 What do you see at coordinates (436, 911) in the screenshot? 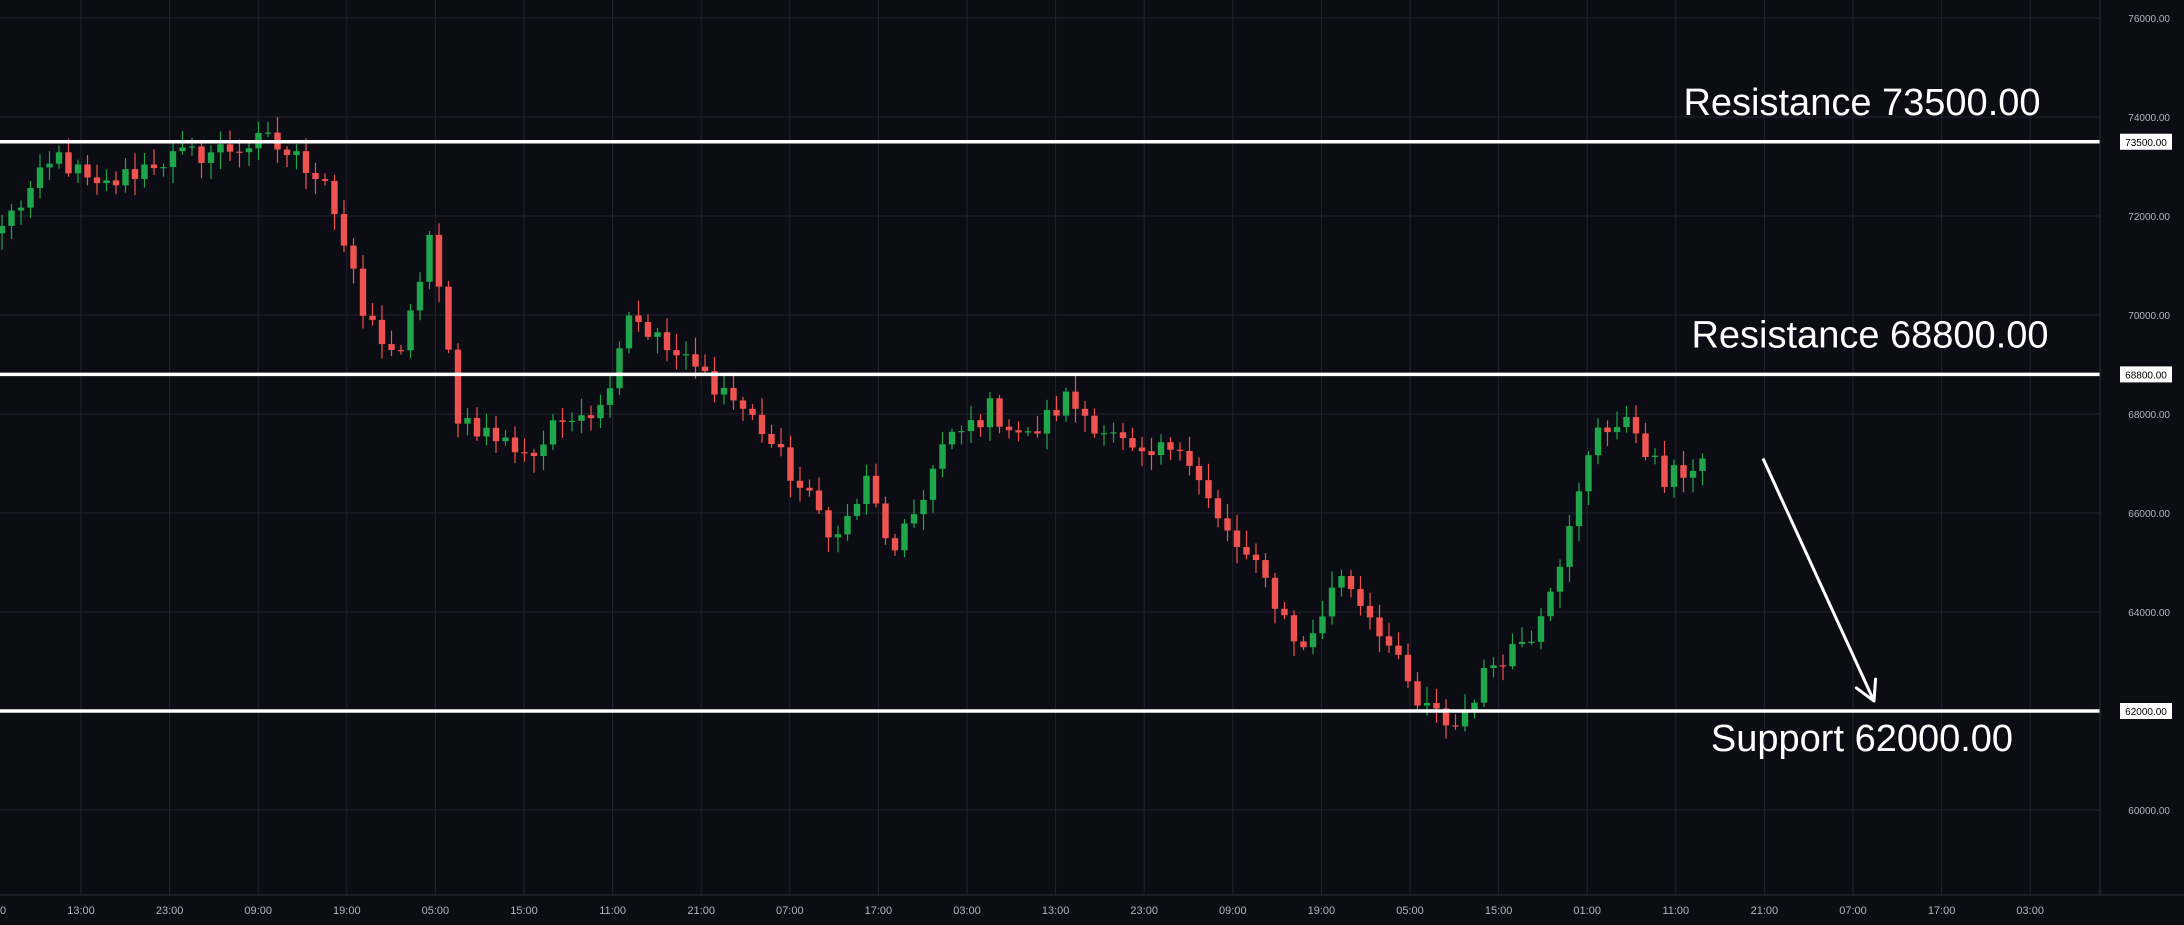
I see `x-tick-label: 05:00` at bounding box center [436, 911].